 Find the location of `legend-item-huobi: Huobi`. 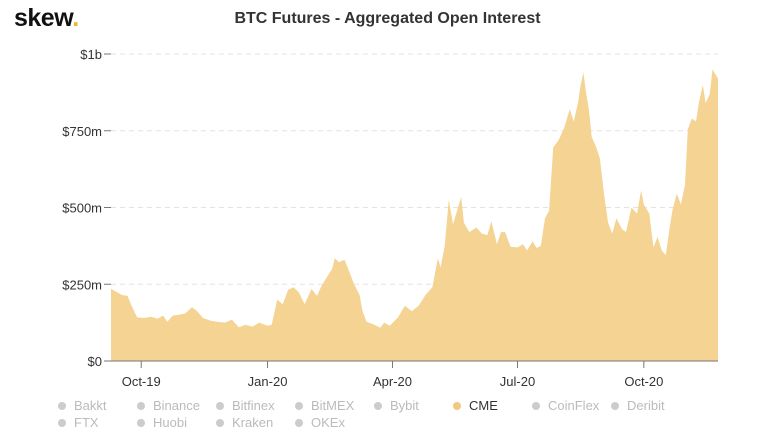

legend-item-huobi: Huobi is located at coordinates (176, 422).